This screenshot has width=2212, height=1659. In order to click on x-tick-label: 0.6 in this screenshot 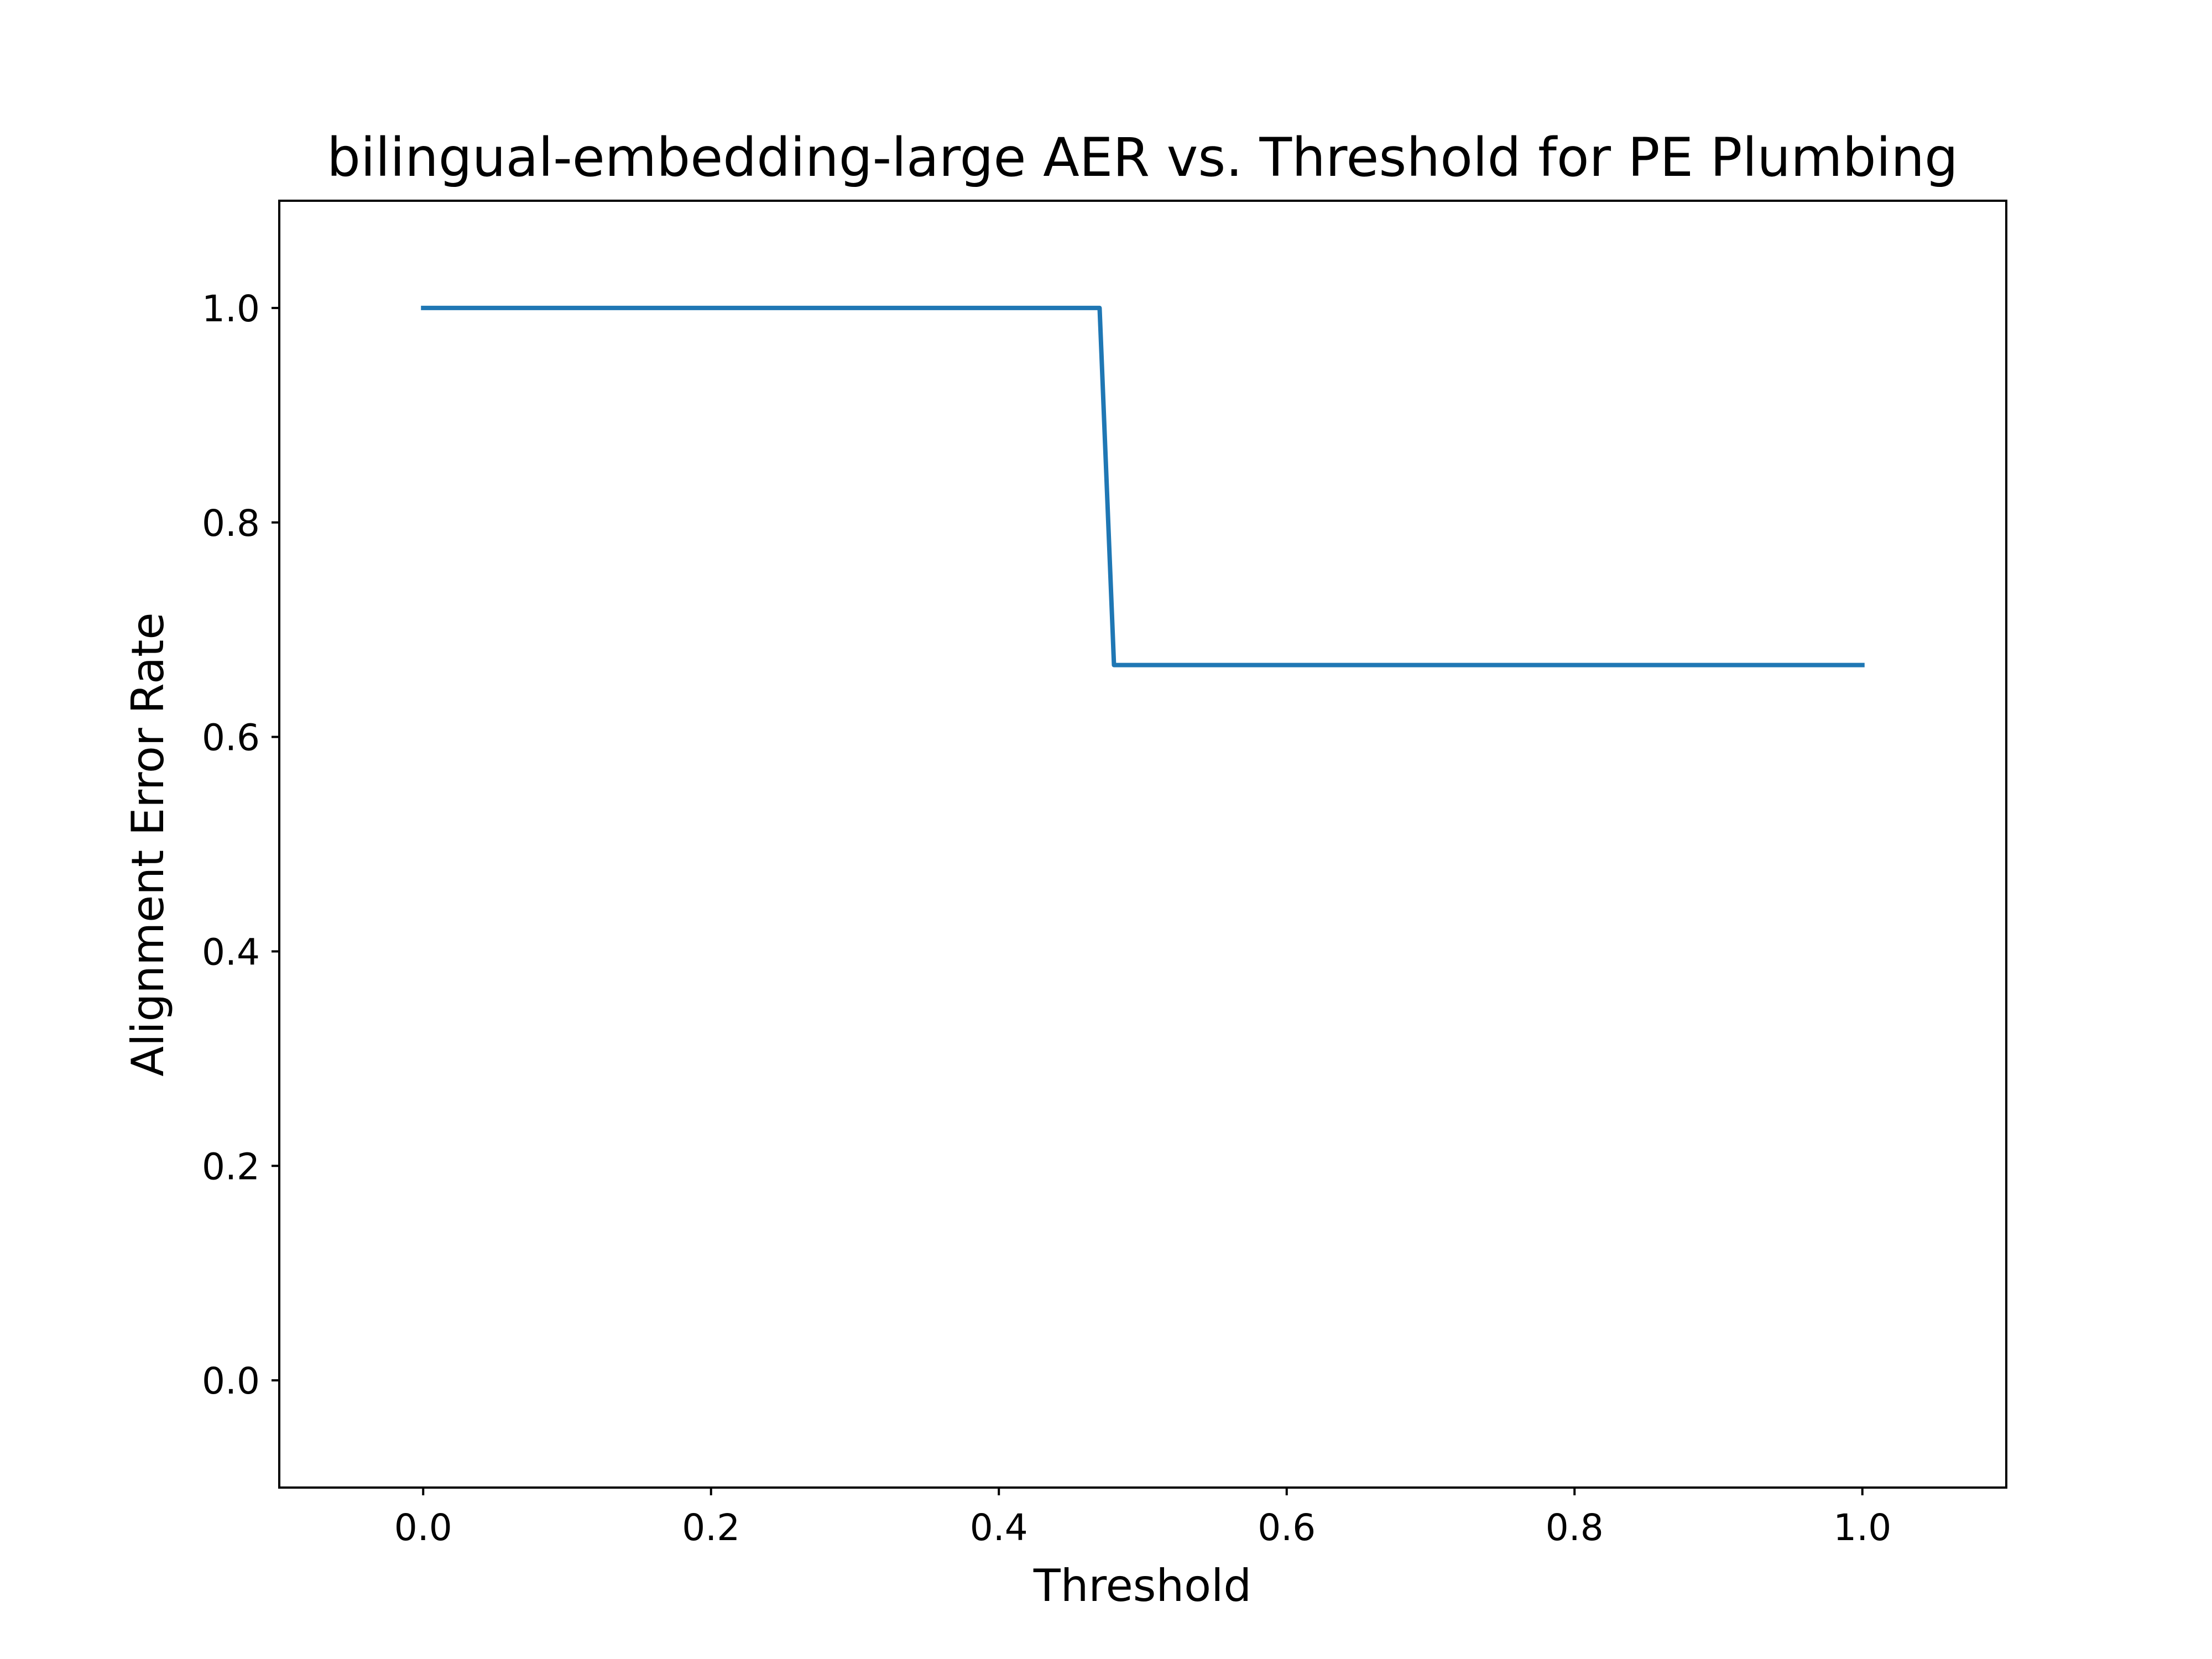, I will do `click(1287, 1528)`.